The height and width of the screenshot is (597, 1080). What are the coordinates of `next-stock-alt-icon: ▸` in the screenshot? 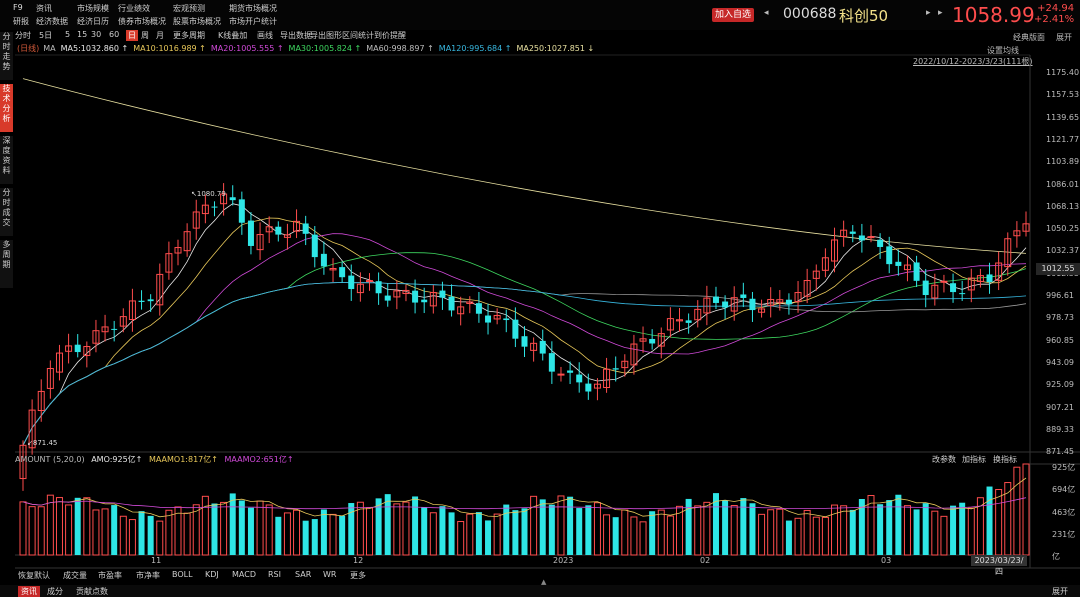 It's located at (940, 13).